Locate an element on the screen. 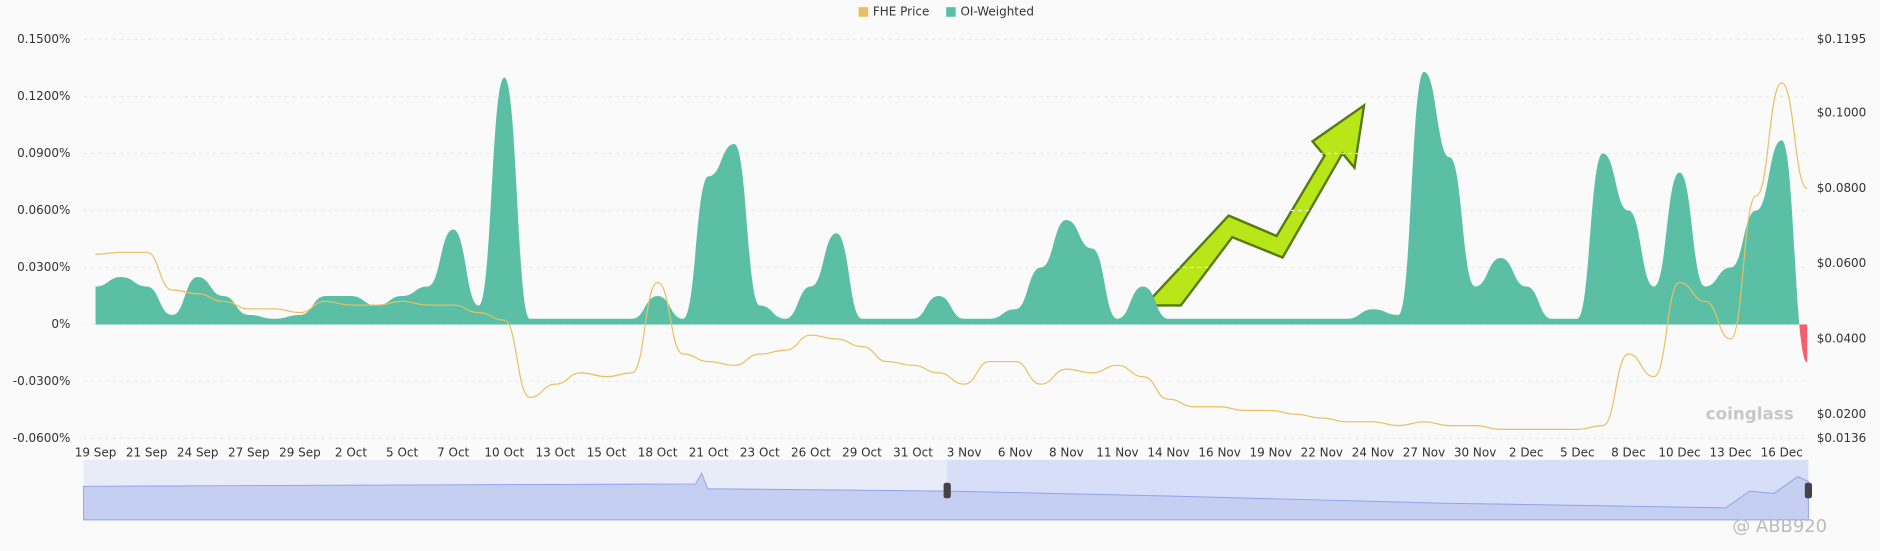 The width and height of the screenshot is (1880, 551). watermark: coinglass is located at coordinates (1750, 413).